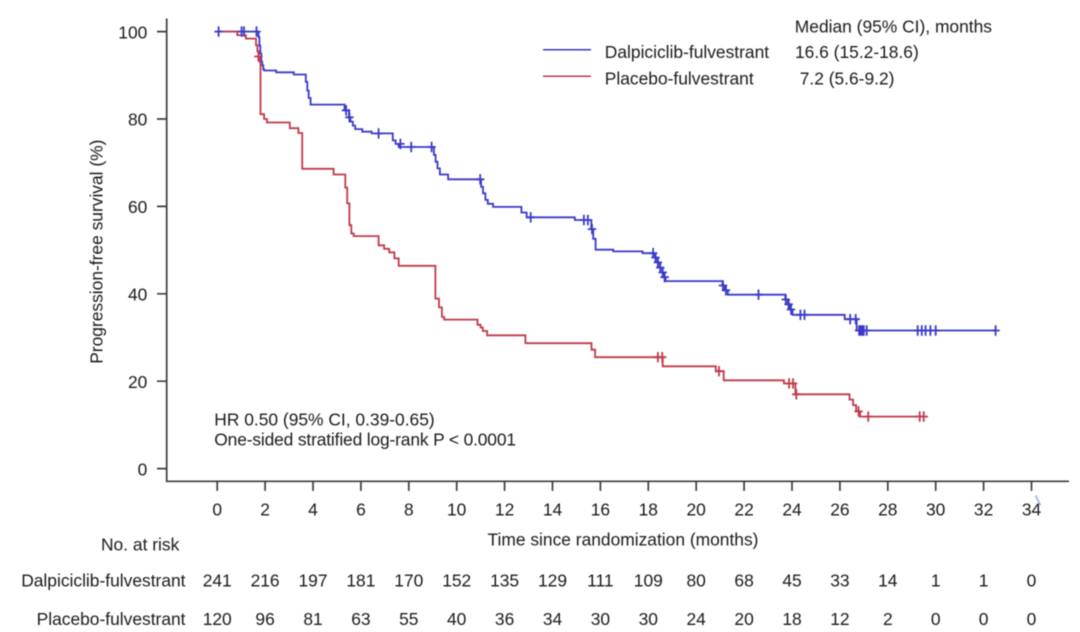  Describe the element at coordinates (600, 580) in the screenshot. I see `svg-text: 111` at that location.